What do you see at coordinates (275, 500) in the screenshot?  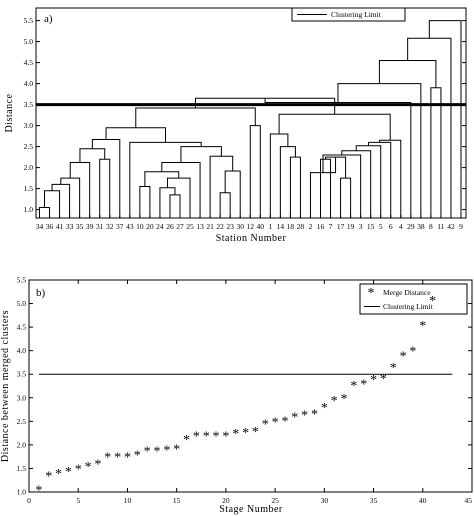 I see `scatter-x-tick-label: 25` at bounding box center [275, 500].